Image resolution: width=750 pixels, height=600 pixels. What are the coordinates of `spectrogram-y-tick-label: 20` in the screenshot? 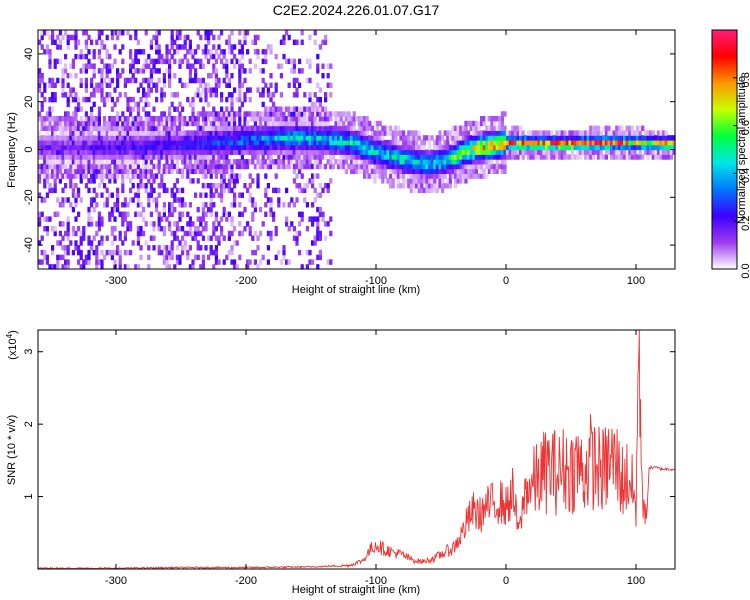 It's located at (29, 102).